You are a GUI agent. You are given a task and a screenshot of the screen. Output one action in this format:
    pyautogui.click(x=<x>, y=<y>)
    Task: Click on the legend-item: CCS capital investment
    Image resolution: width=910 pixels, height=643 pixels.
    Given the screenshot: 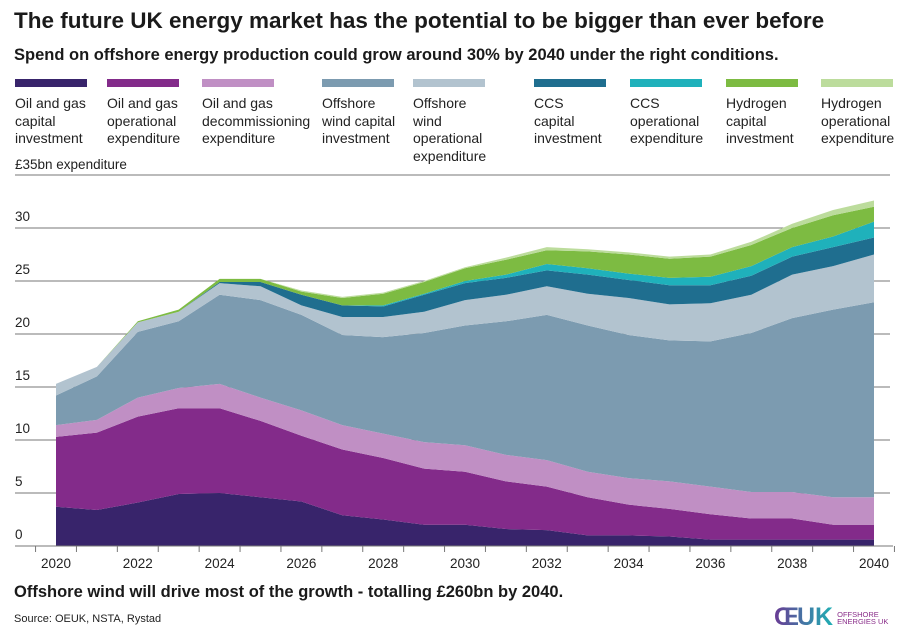 What is the action you would take?
    pyautogui.click(x=580, y=113)
    